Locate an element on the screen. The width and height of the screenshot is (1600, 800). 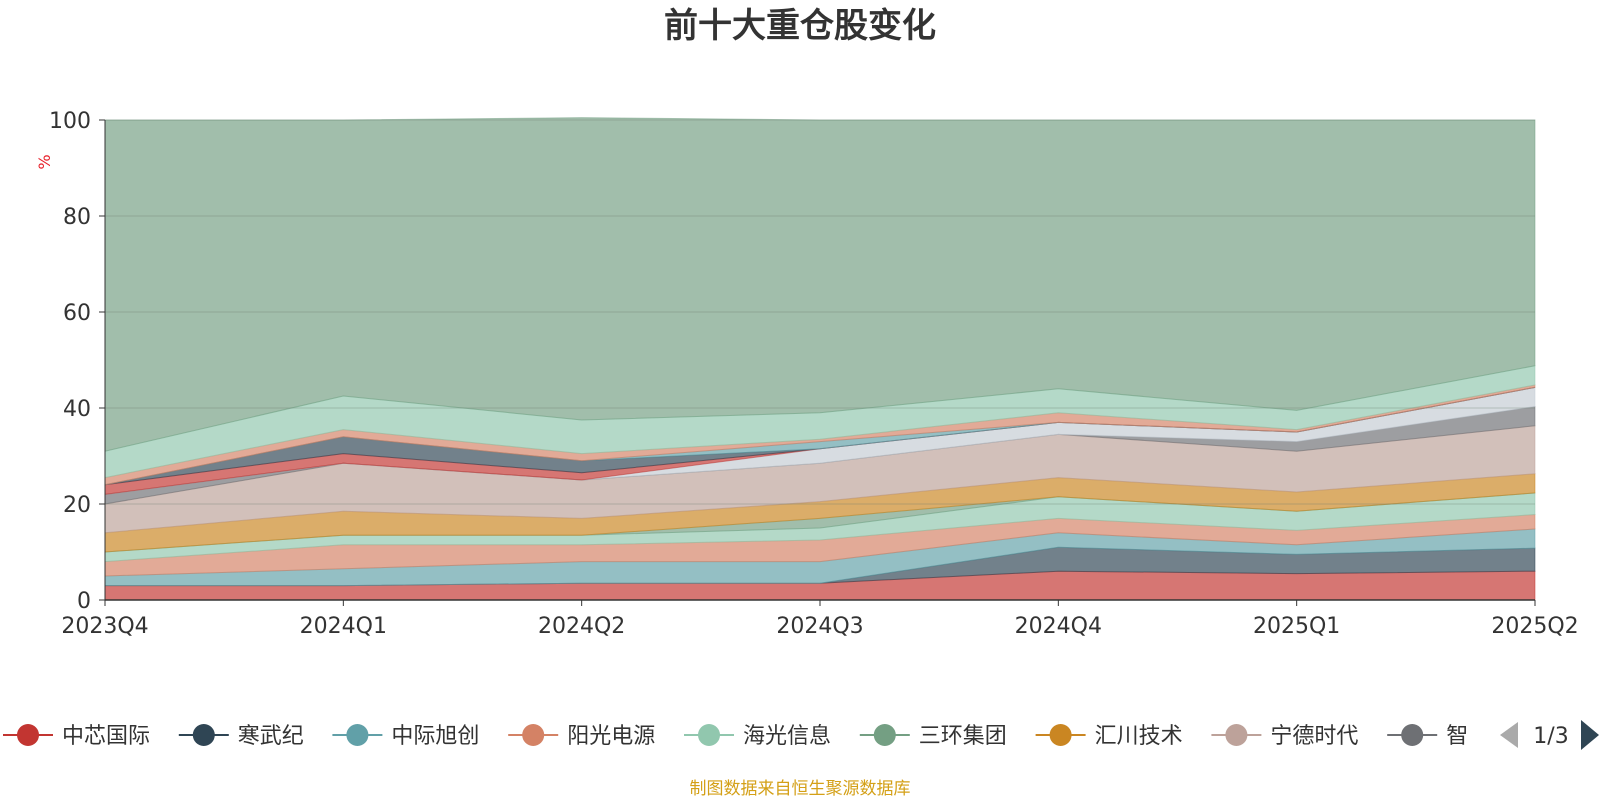
x-tick-label-5: 2025Q1 is located at coordinates (1296, 626).